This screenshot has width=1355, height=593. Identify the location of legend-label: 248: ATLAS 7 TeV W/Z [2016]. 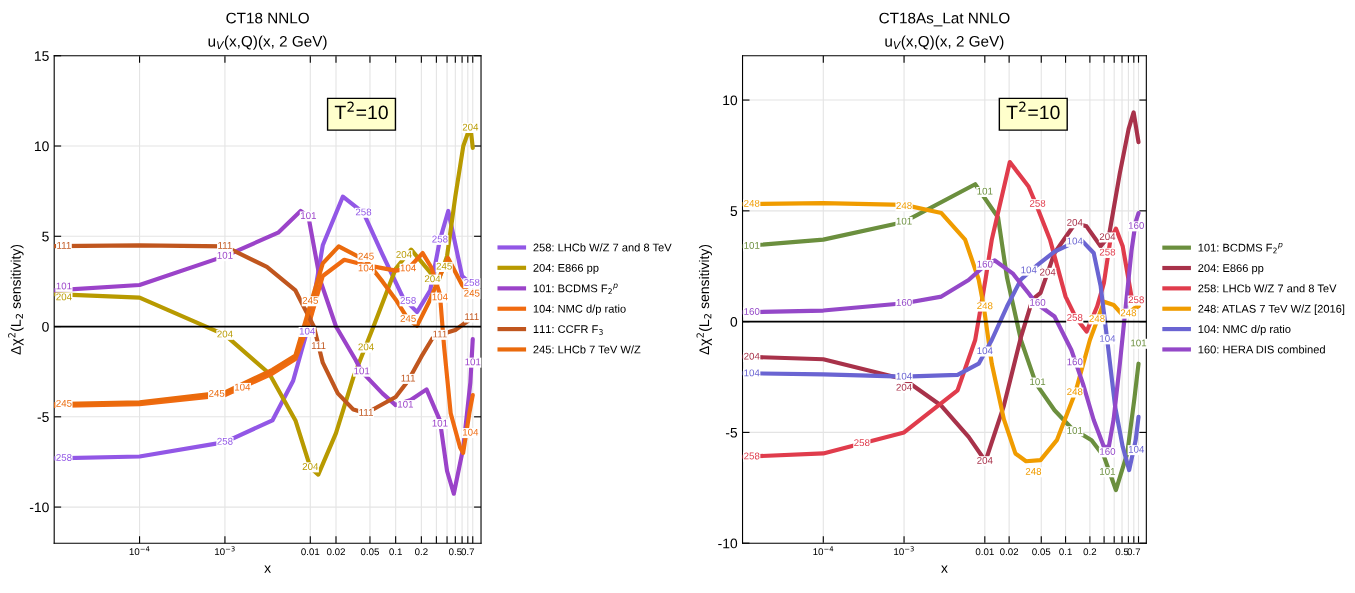
(1271, 309).